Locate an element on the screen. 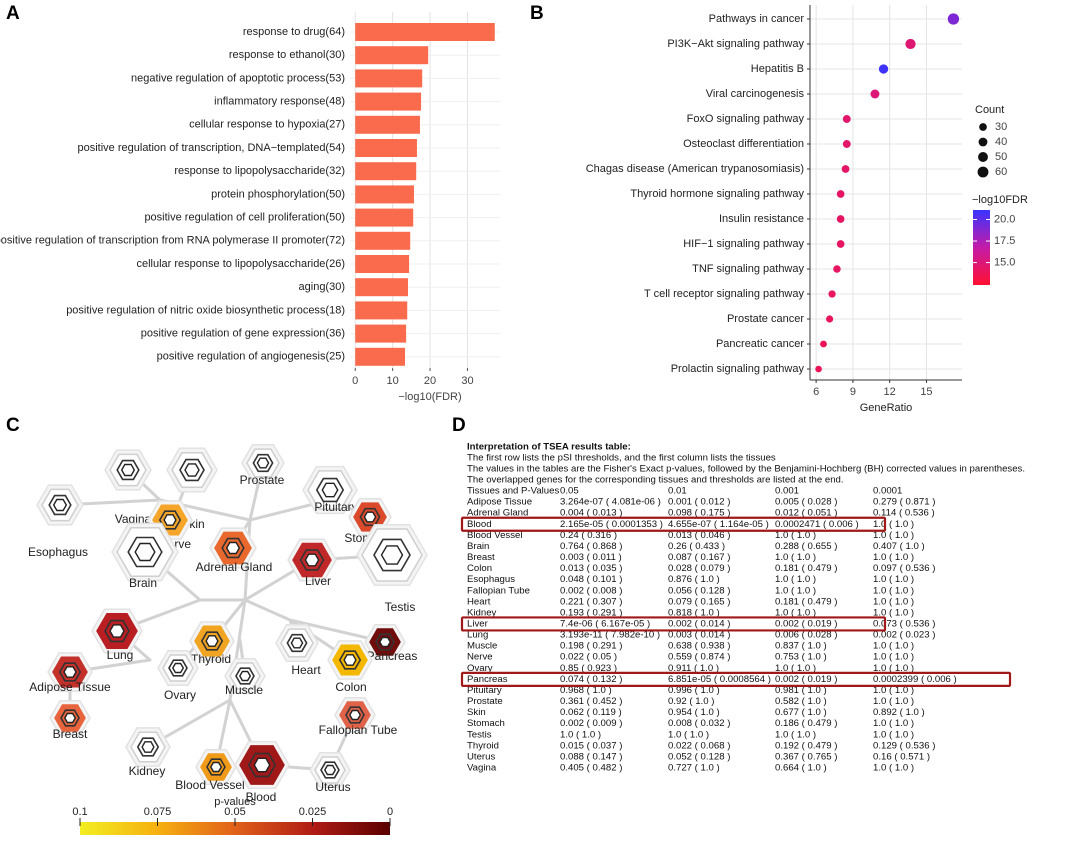 This screenshot has height=842, width=1072. y-tick-label: T cell receptor signaling pathway is located at coordinates (724, 294).